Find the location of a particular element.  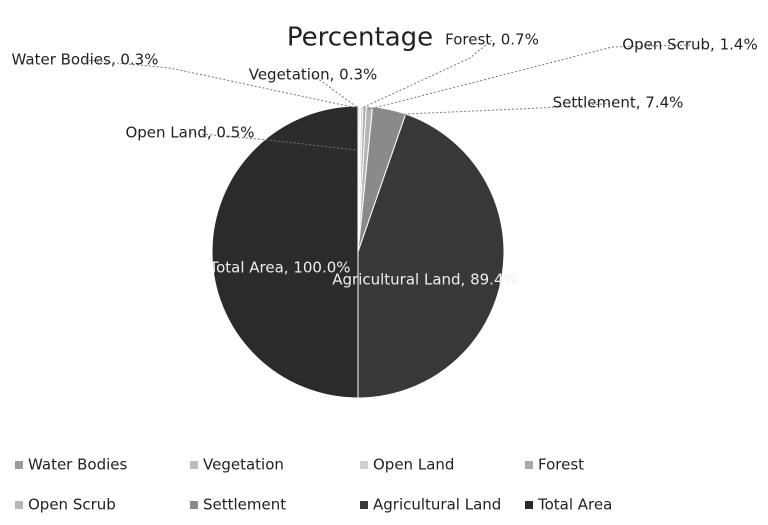

chart-title: Percentage is located at coordinates (360, 38).